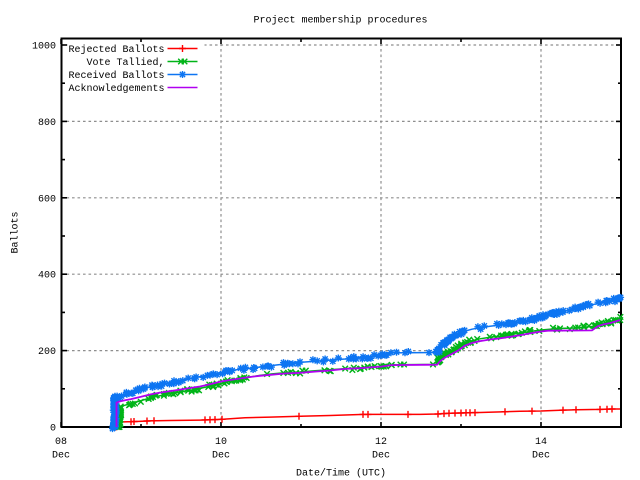 This screenshot has height=480, width=640. Describe the element at coordinates (47, 352) in the screenshot. I see `svg-text: 200` at that location.